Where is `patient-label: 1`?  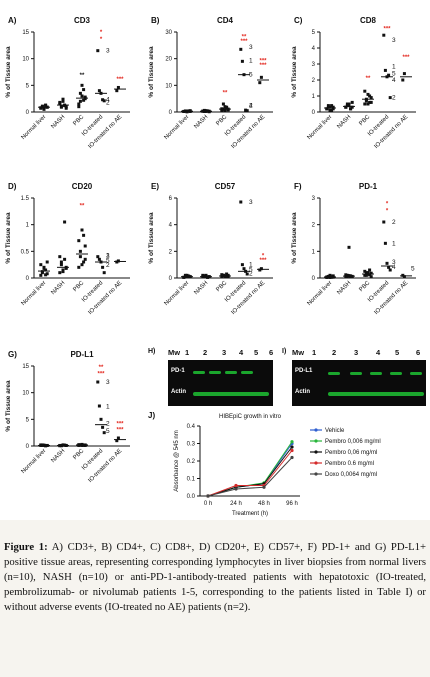
patient-label: 1 is located at coordinates (251, 60).